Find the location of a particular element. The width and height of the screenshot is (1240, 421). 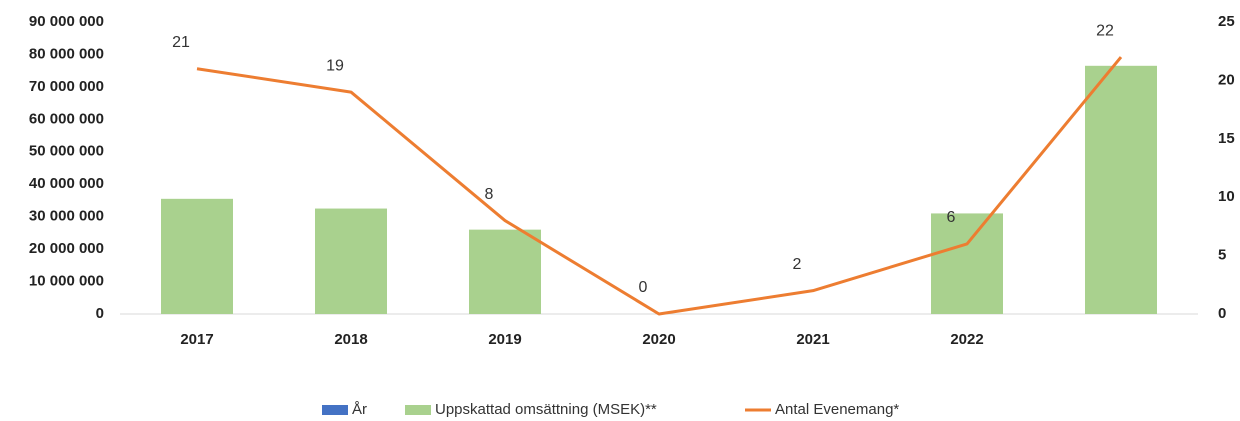

y-tick-label: 40 000 000 is located at coordinates (66, 183).